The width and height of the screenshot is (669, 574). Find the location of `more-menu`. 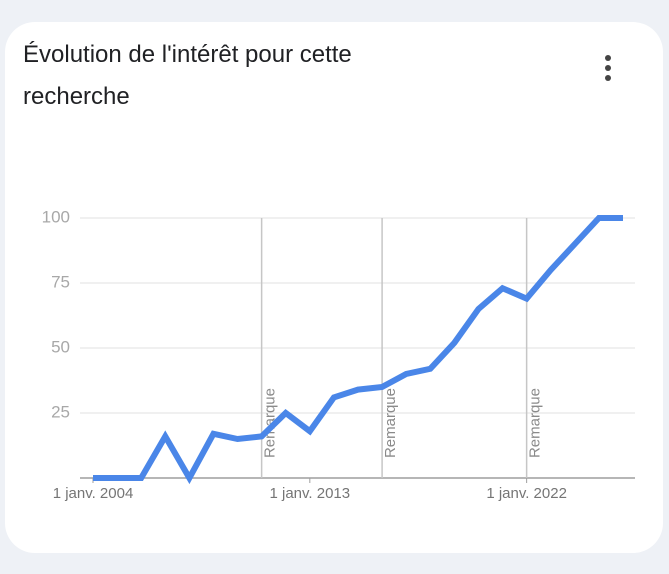

more-menu is located at coordinates (608, 69).